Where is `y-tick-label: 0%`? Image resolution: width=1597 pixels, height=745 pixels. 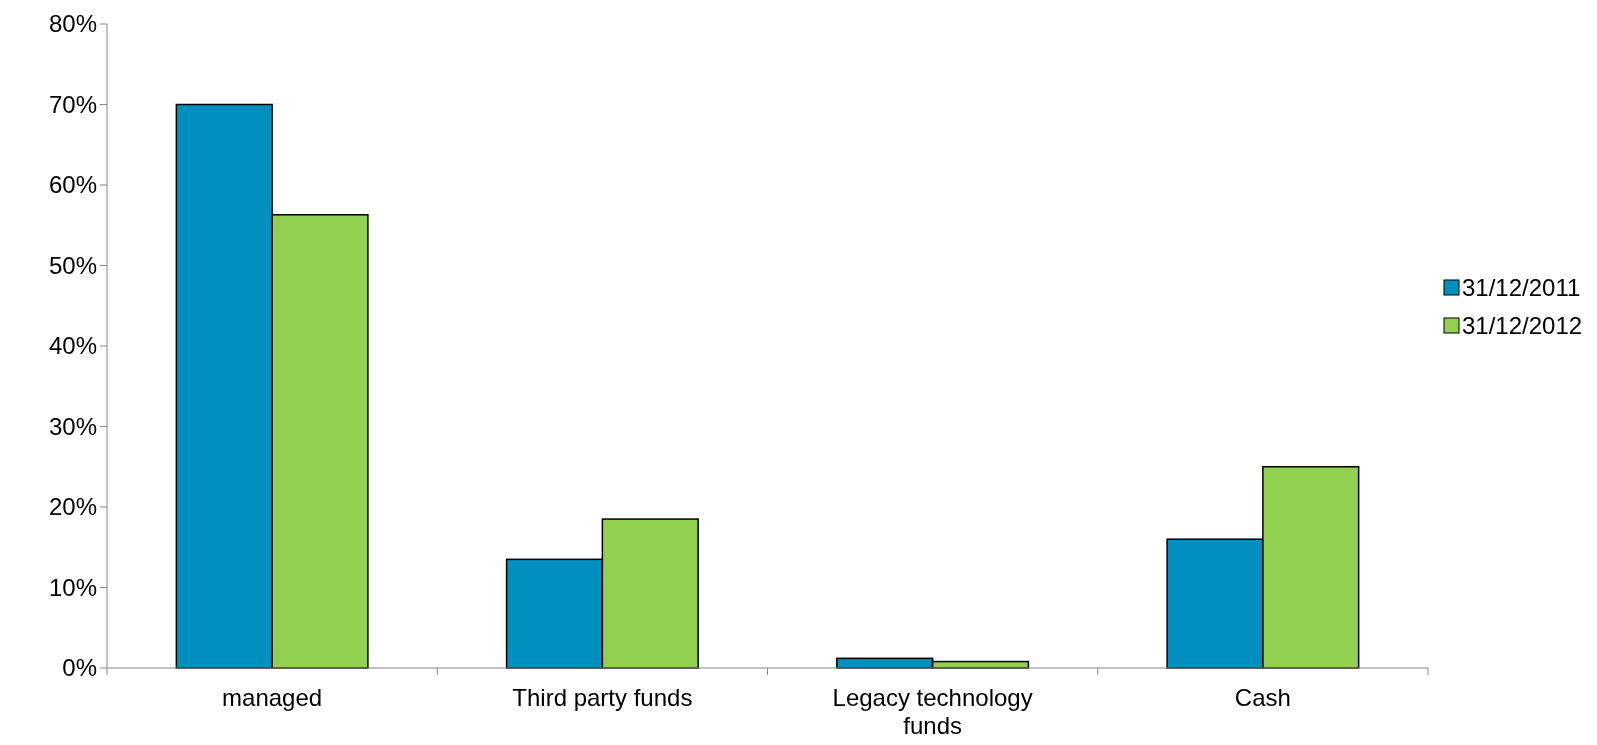
y-tick-label: 0% is located at coordinates (79, 668).